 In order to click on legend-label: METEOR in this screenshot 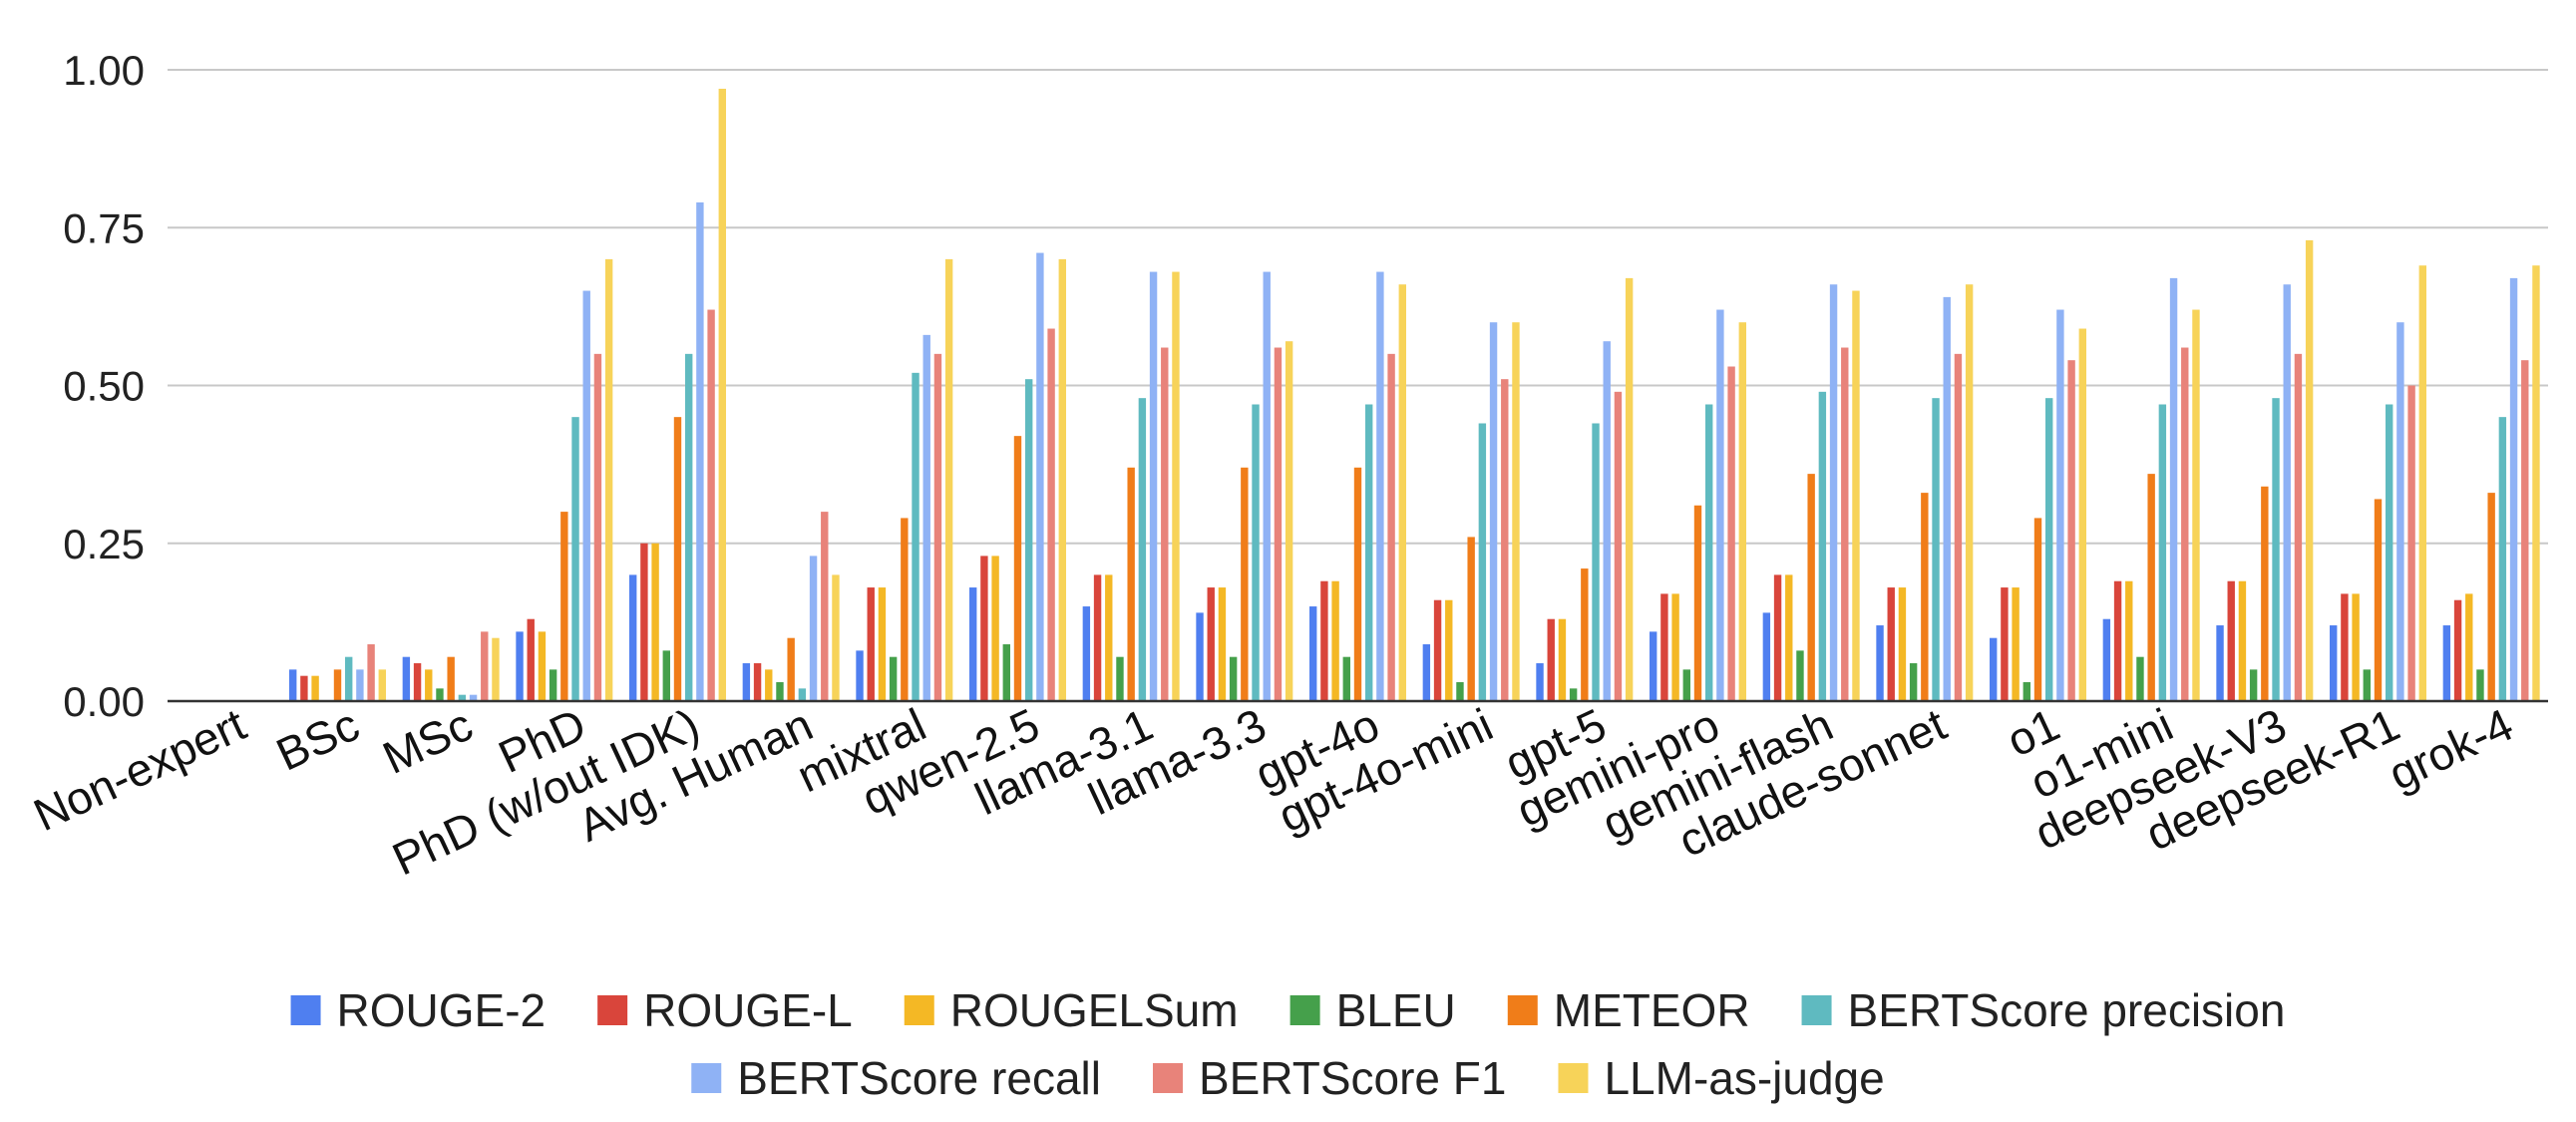, I will do `click(1652, 1010)`.